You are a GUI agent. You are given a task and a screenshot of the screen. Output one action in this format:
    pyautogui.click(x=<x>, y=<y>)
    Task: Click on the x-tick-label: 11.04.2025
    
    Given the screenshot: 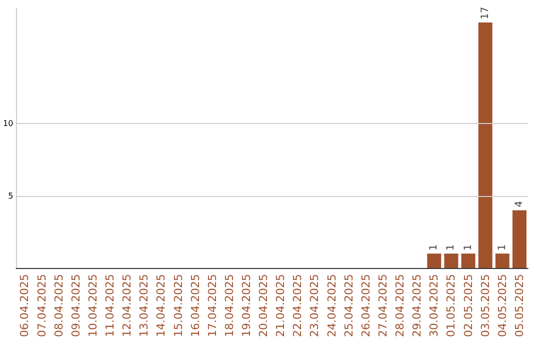 What is the action you would take?
    pyautogui.click(x=110, y=306)
    